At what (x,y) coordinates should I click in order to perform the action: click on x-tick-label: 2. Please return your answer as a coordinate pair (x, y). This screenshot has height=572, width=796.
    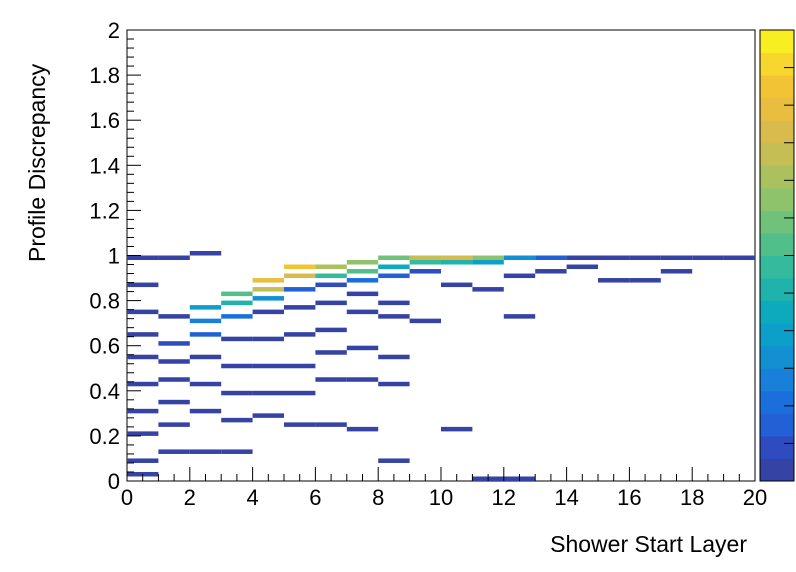
    Looking at the image, I should click on (190, 497).